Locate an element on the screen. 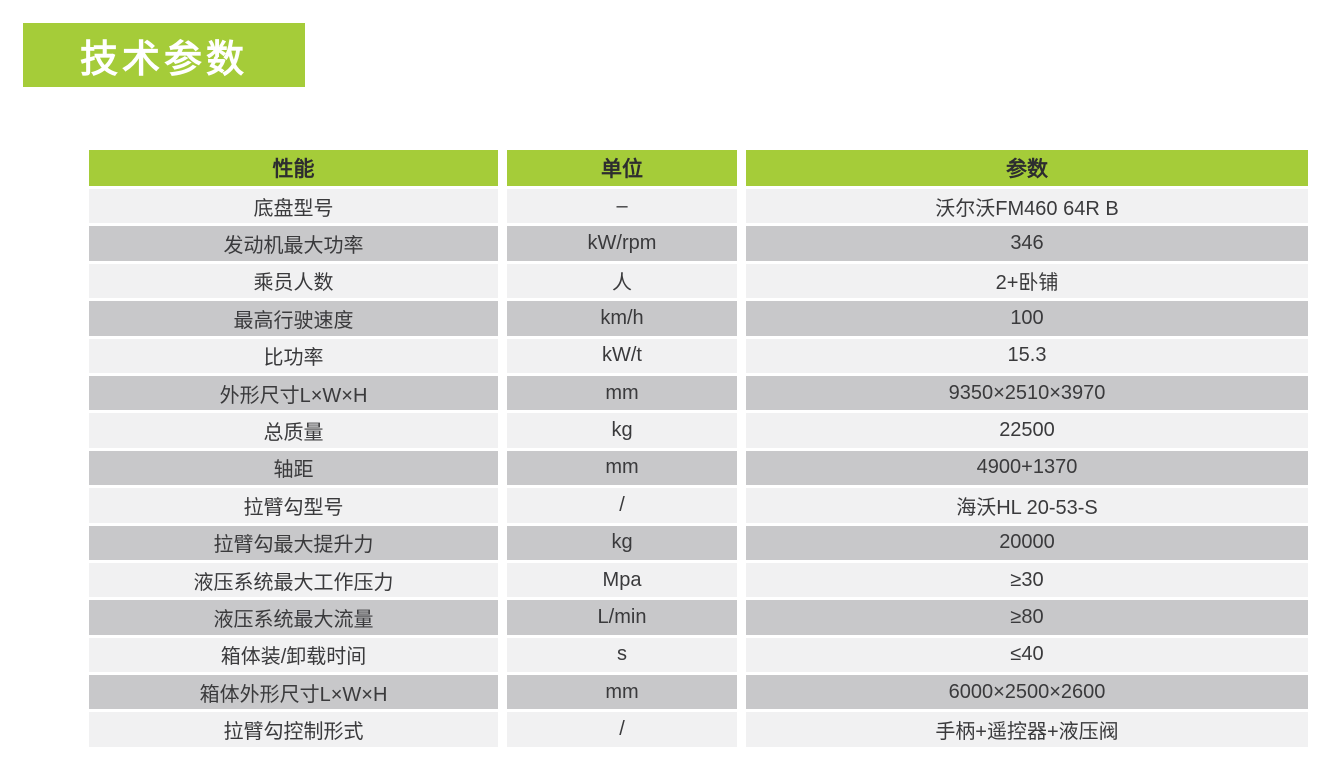 The image size is (1344, 784). spec-value-cell: 9350×2510×3970 is located at coordinates (1027, 393).